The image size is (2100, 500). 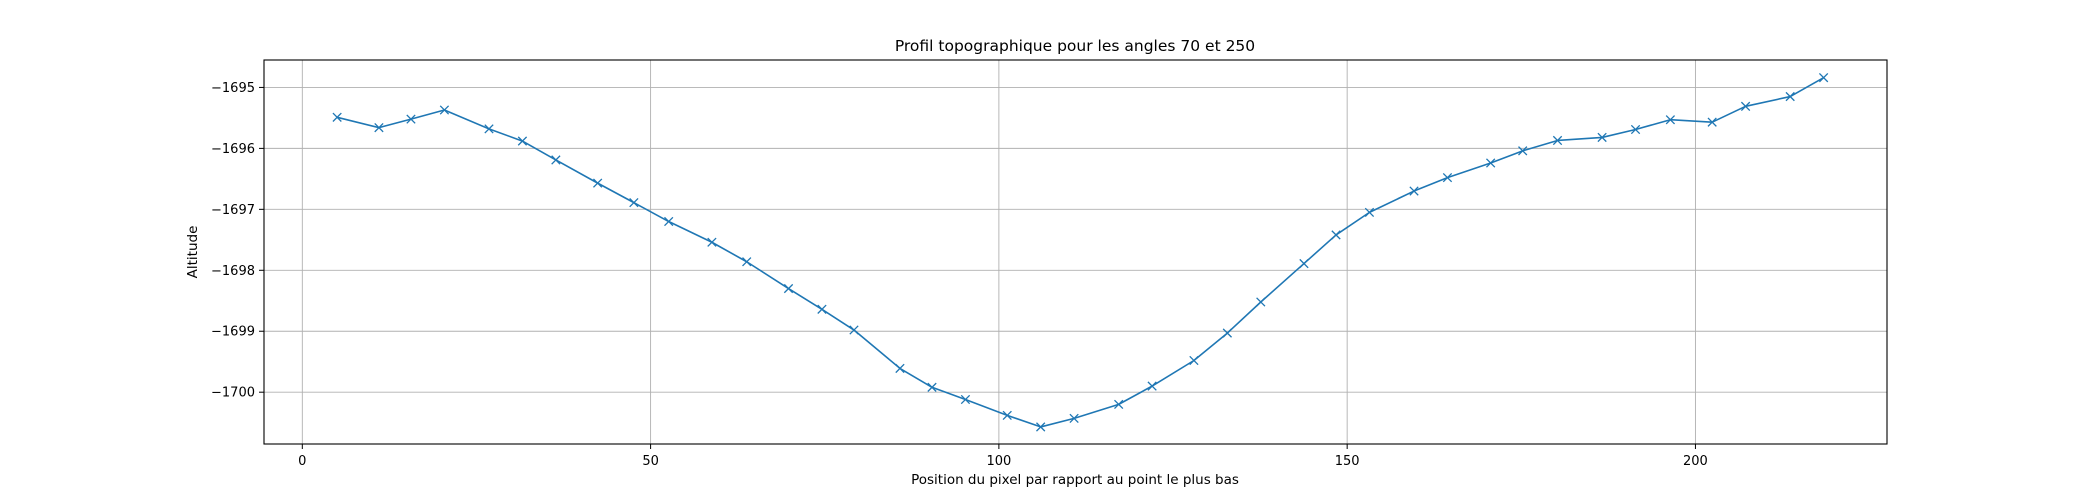 What do you see at coordinates (233, 393) in the screenshot?
I see `y-tick-label: −1700` at bounding box center [233, 393].